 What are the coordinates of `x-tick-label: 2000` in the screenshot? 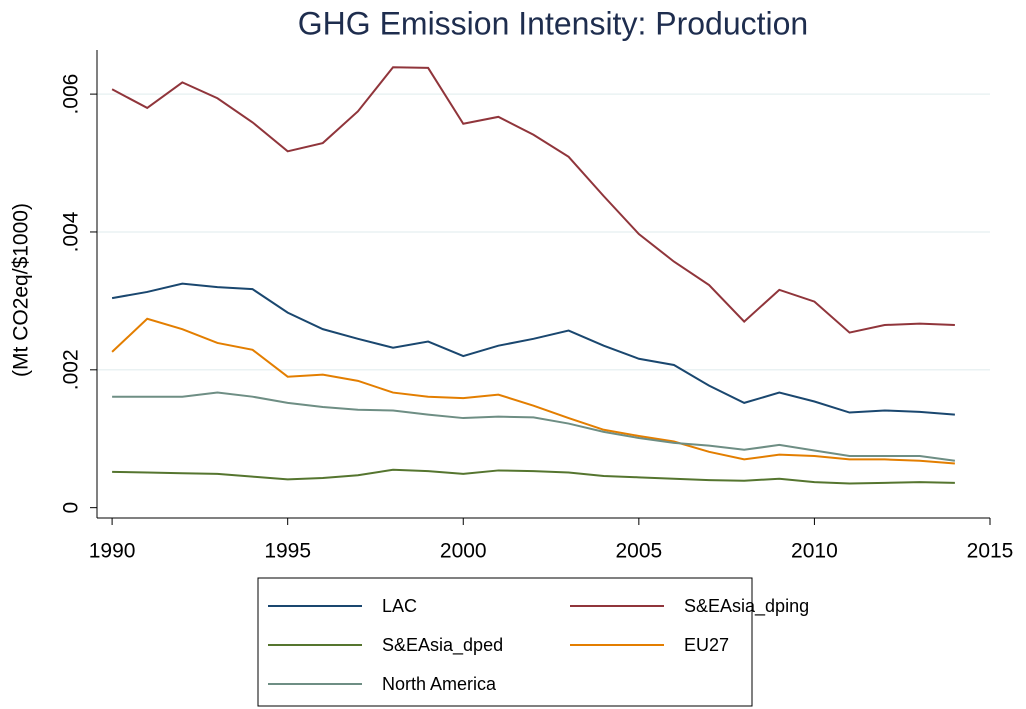 It's located at (463, 551).